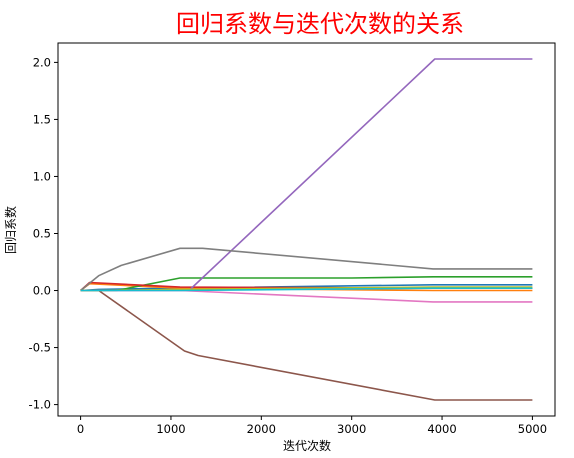 This screenshot has height=458, width=574. I want to click on x-tick-label: 4000, so click(441, 429).